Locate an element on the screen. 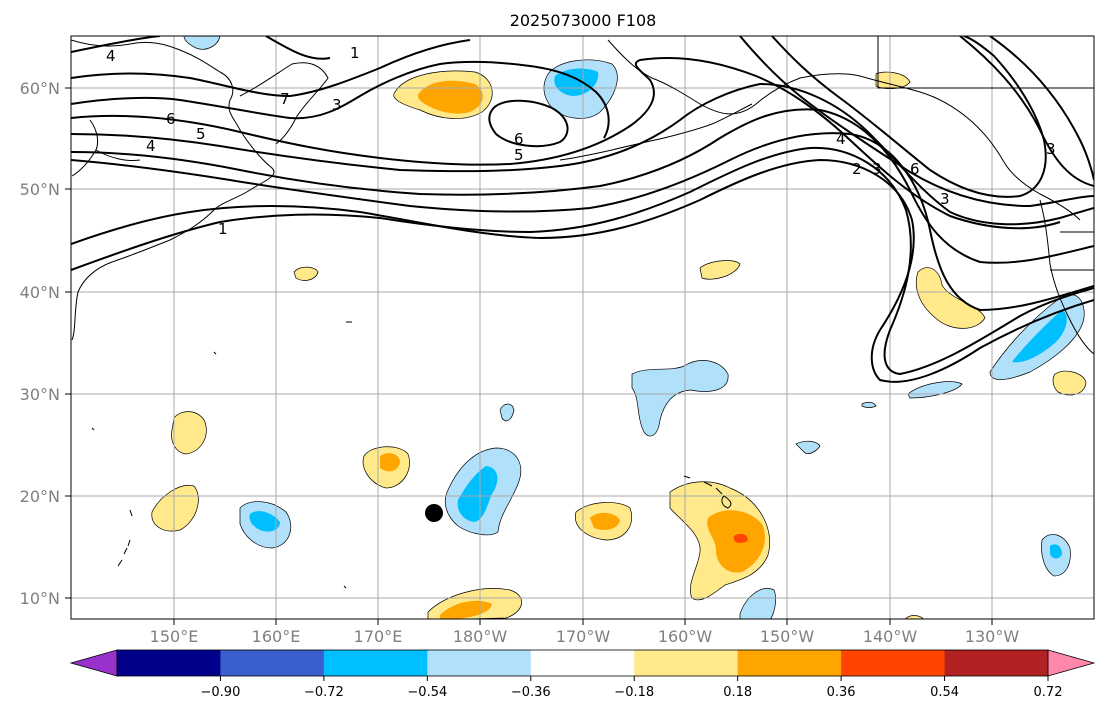 Image resolution: width=1105 pixels, height=712 pixels. lon-label-140w: 140°W is located at coordinates (890, 636).